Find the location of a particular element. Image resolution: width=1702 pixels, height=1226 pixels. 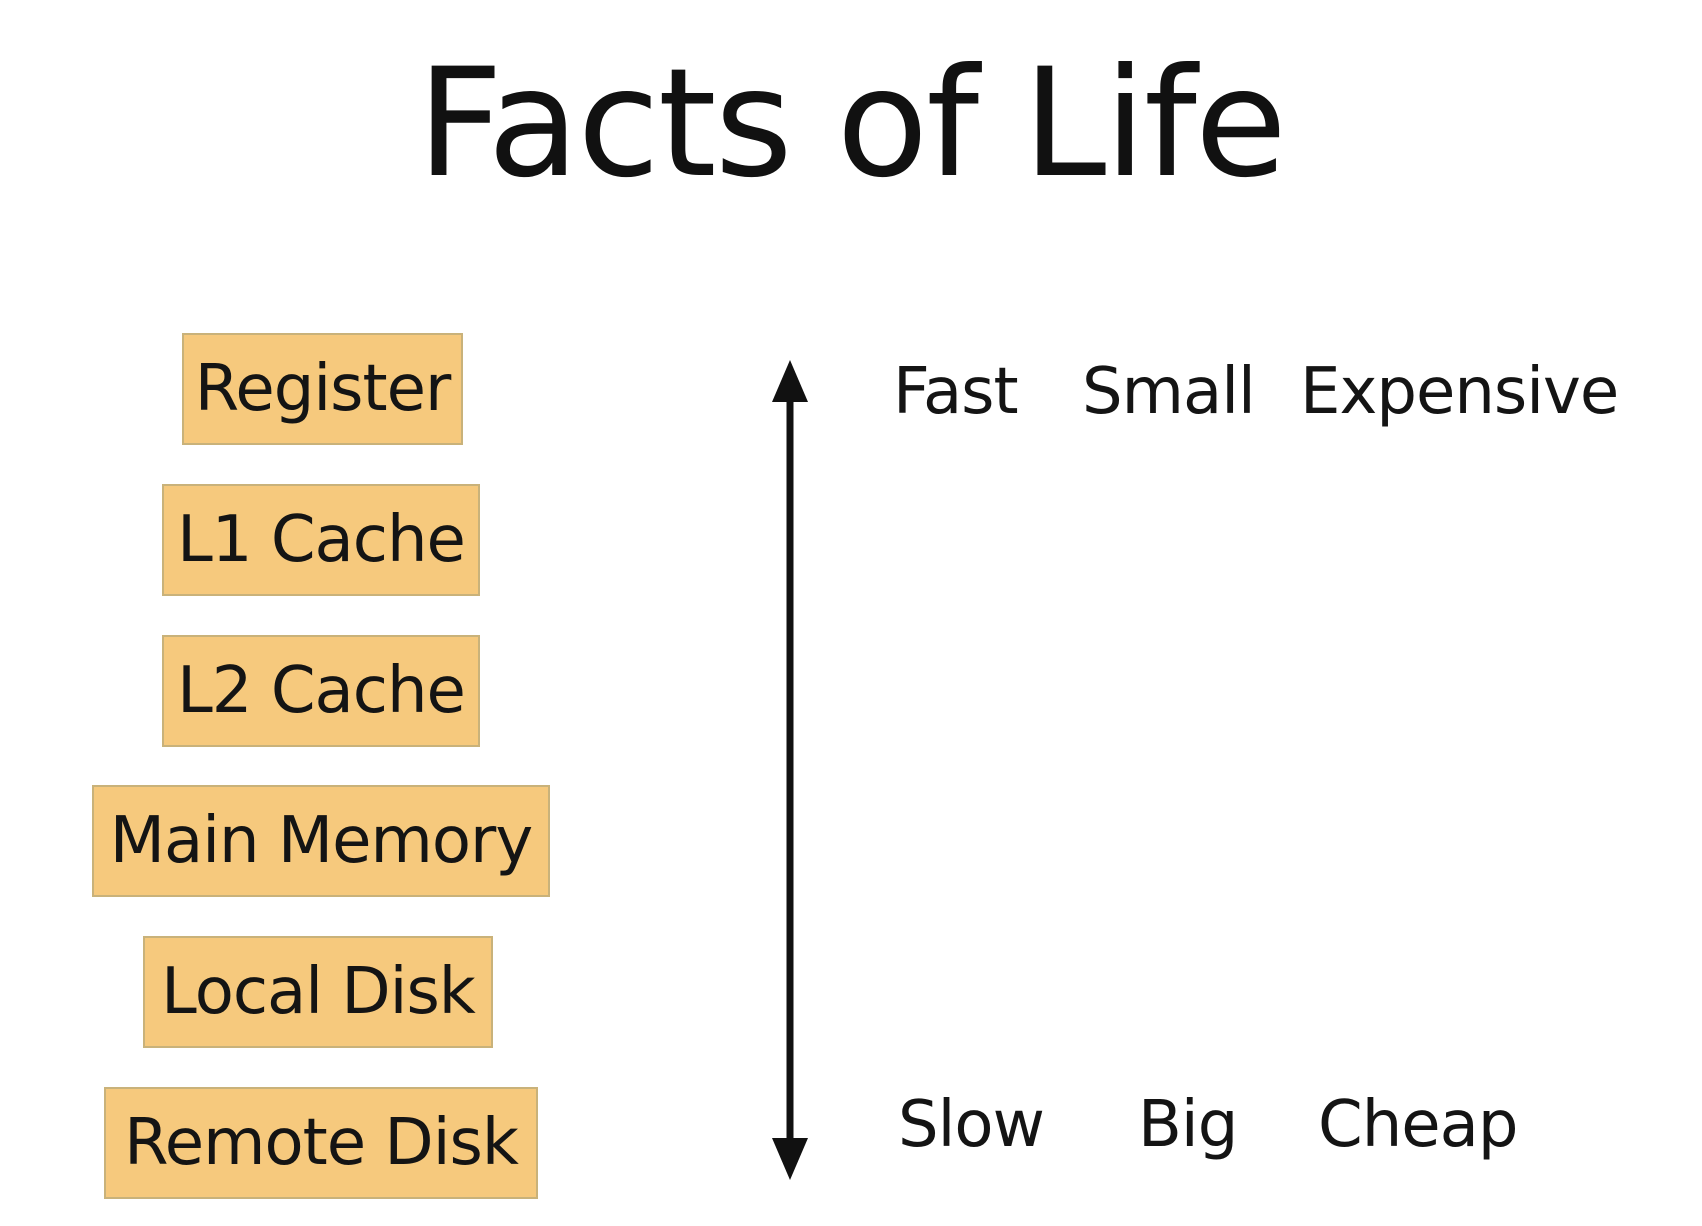

arrow-head-down is located at coordinates (790, 1159).